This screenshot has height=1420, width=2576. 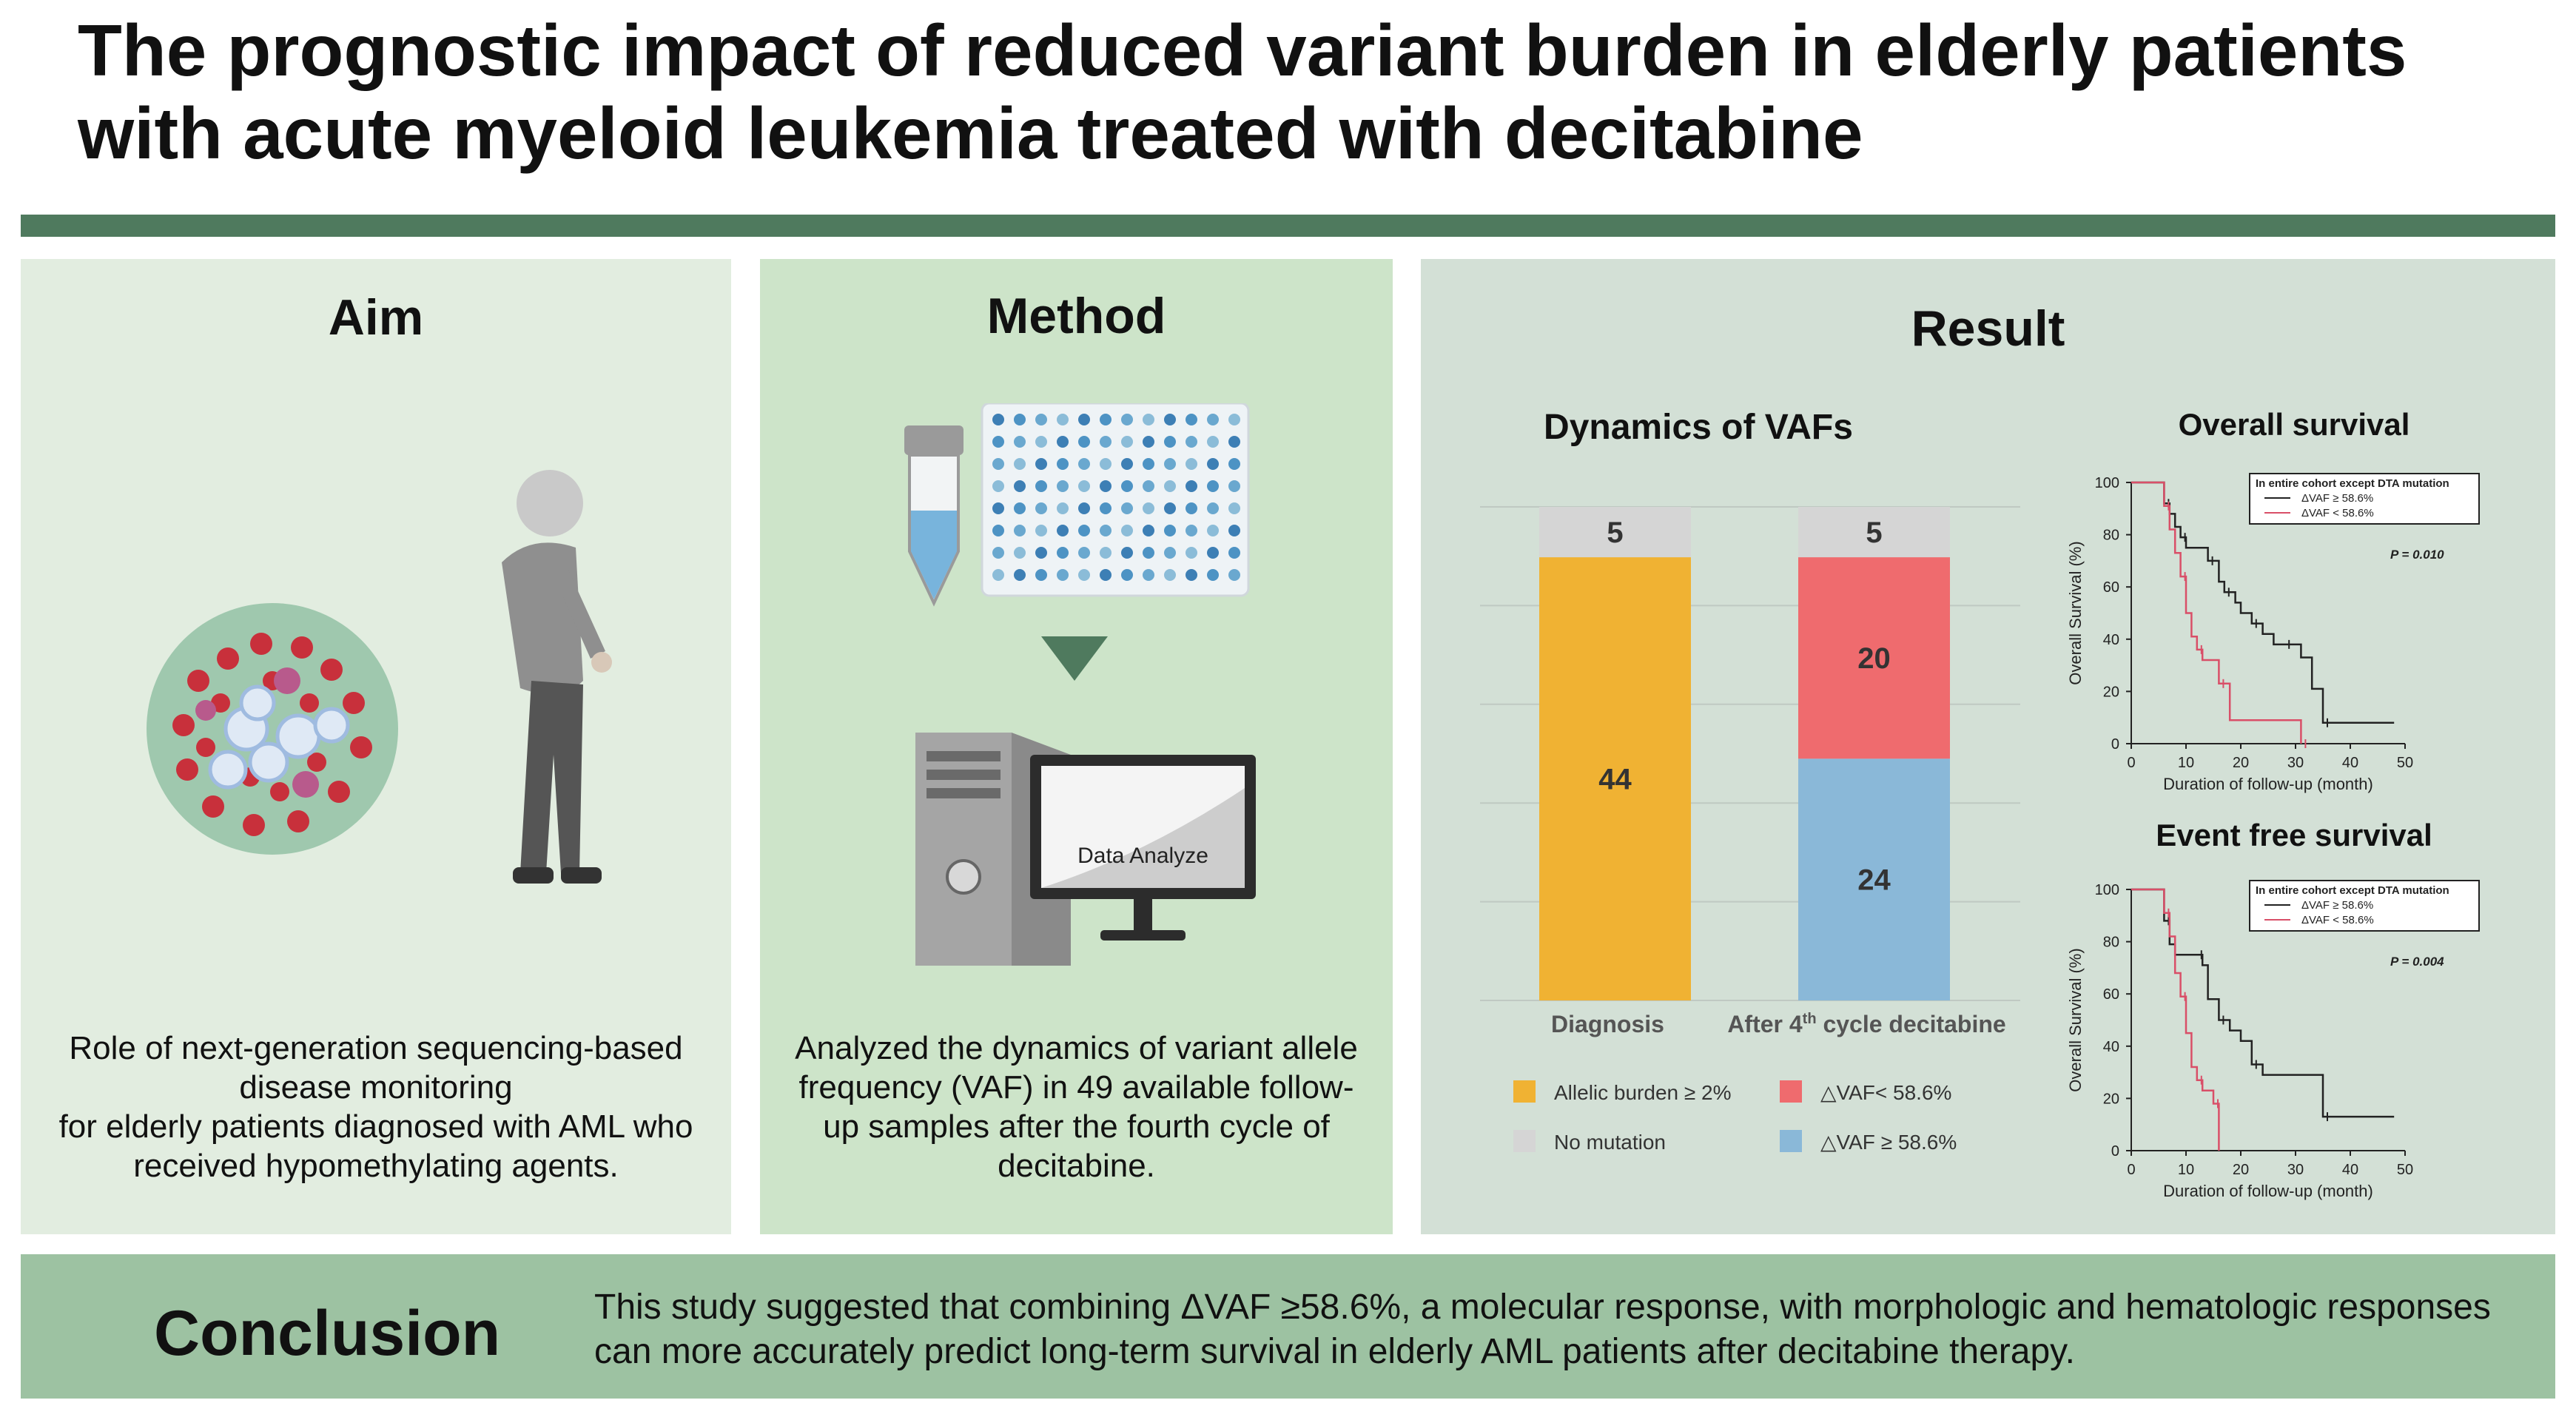 I want to click on legend-label: ΔVAF ≥ 58.6%, so click(x=2337, y=498).